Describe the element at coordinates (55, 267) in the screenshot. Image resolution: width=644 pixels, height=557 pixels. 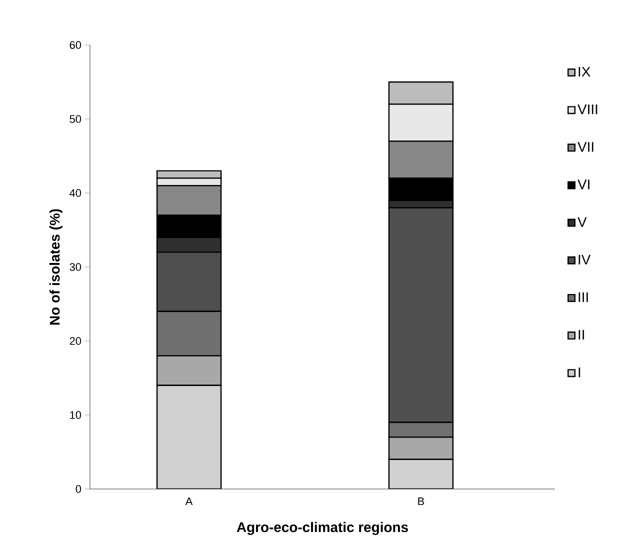
I see `y-axis-title: No of isolates (%)` at that location.